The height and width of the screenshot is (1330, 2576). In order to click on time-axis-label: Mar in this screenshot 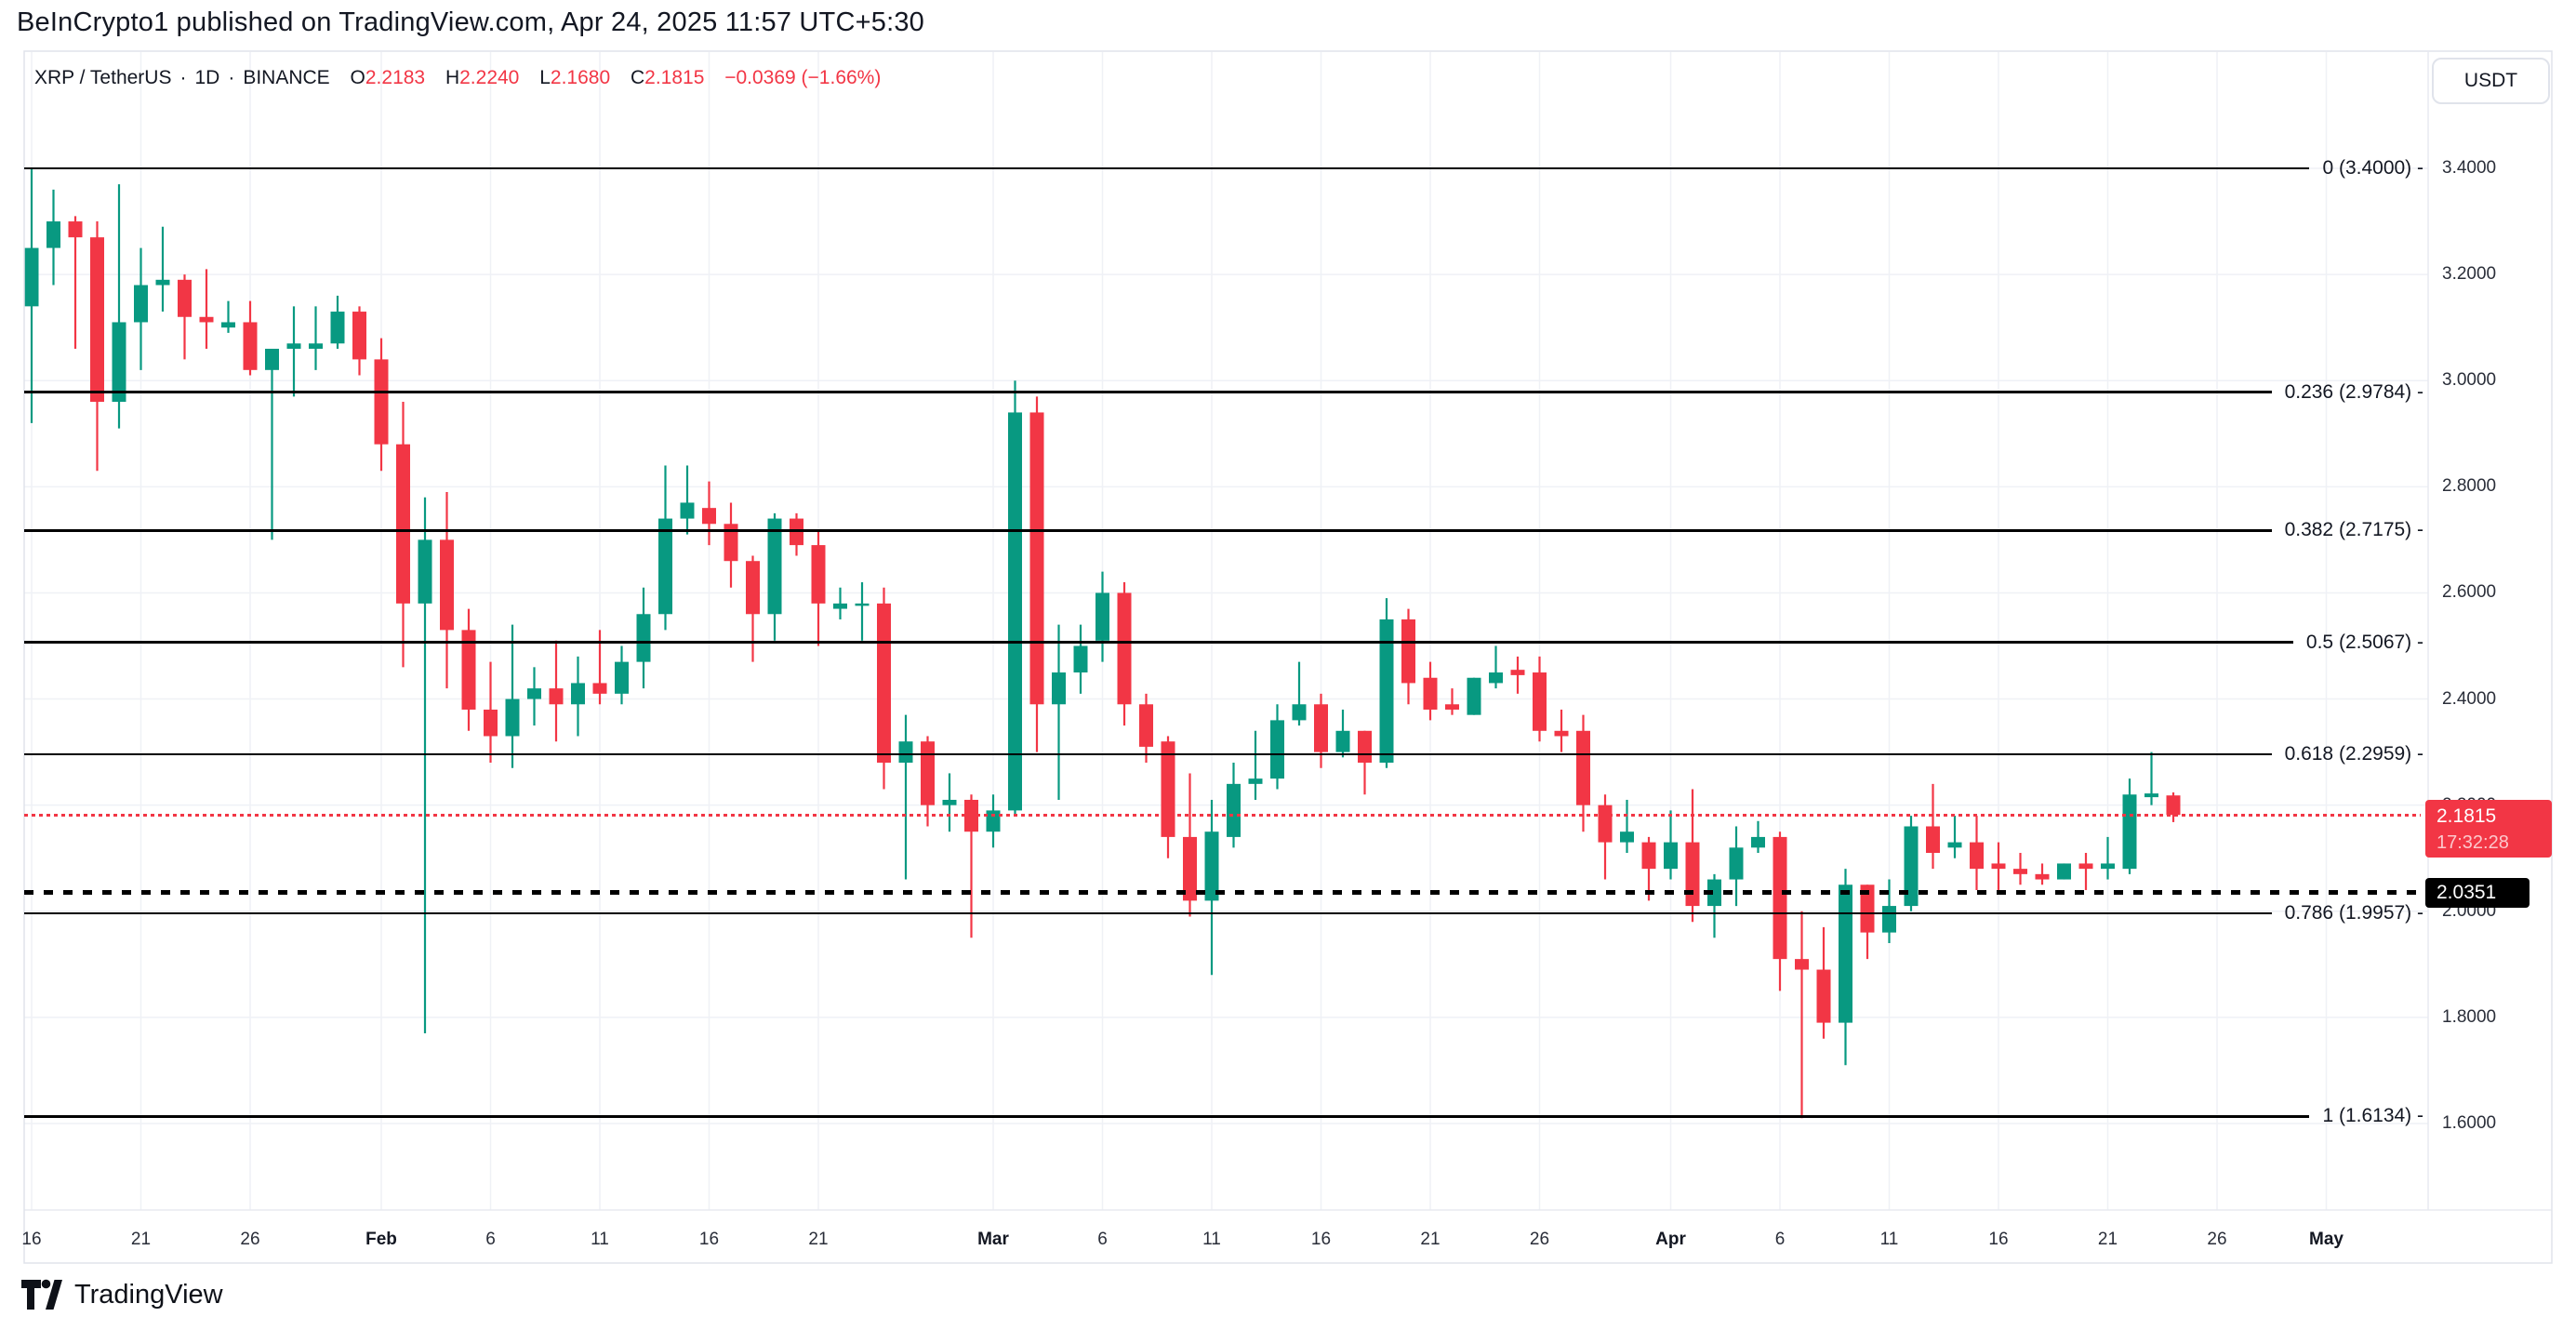, I will do `click(993, 1240)`.